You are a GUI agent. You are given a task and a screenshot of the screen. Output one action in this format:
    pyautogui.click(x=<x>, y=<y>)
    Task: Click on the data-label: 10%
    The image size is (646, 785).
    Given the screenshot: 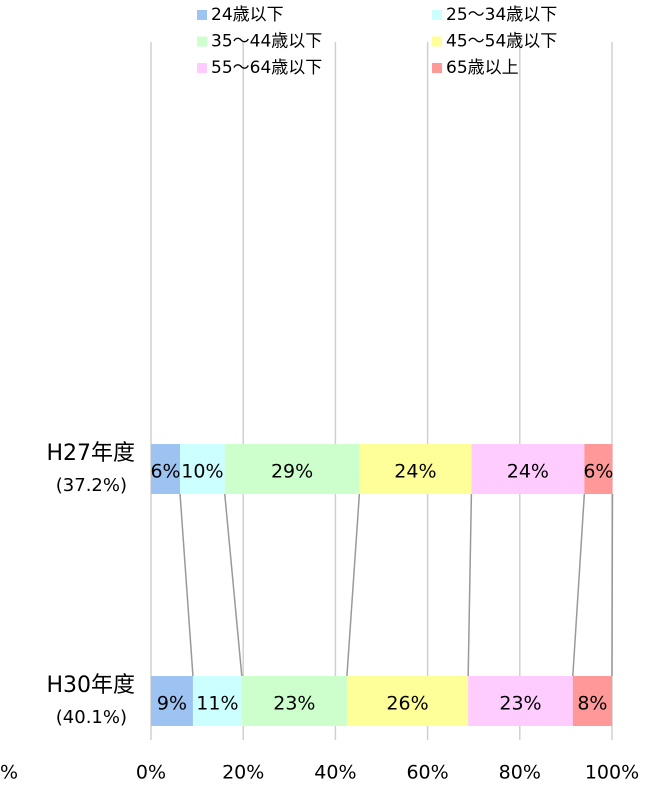 What is the action you would take?
    pyautogui.click(x=202, y=472)
    